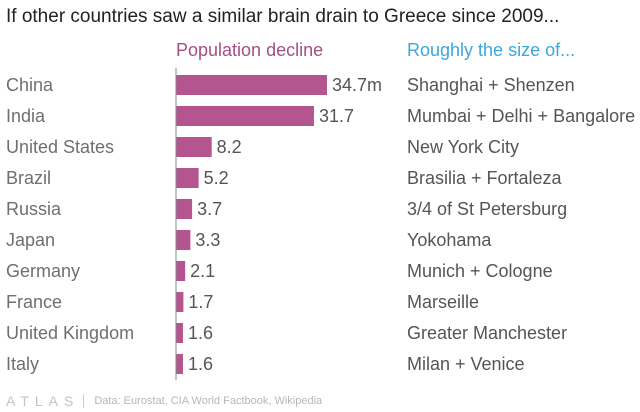  I want to click on value-label: 3.3, so click(207, 240).